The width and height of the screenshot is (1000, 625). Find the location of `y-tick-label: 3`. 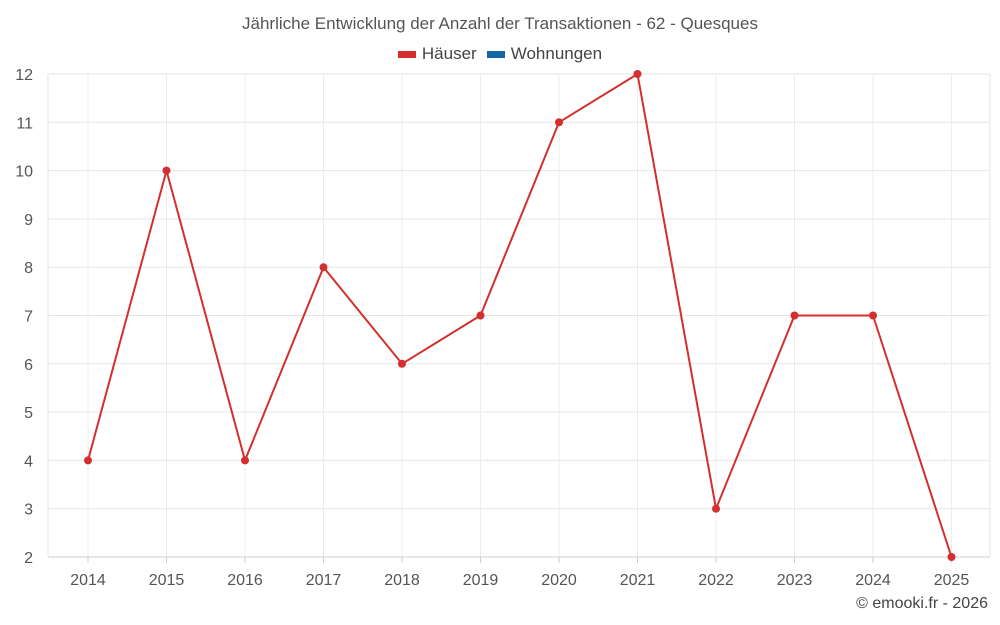

y-tick-label: 3 is located at coordinates (28, 510).